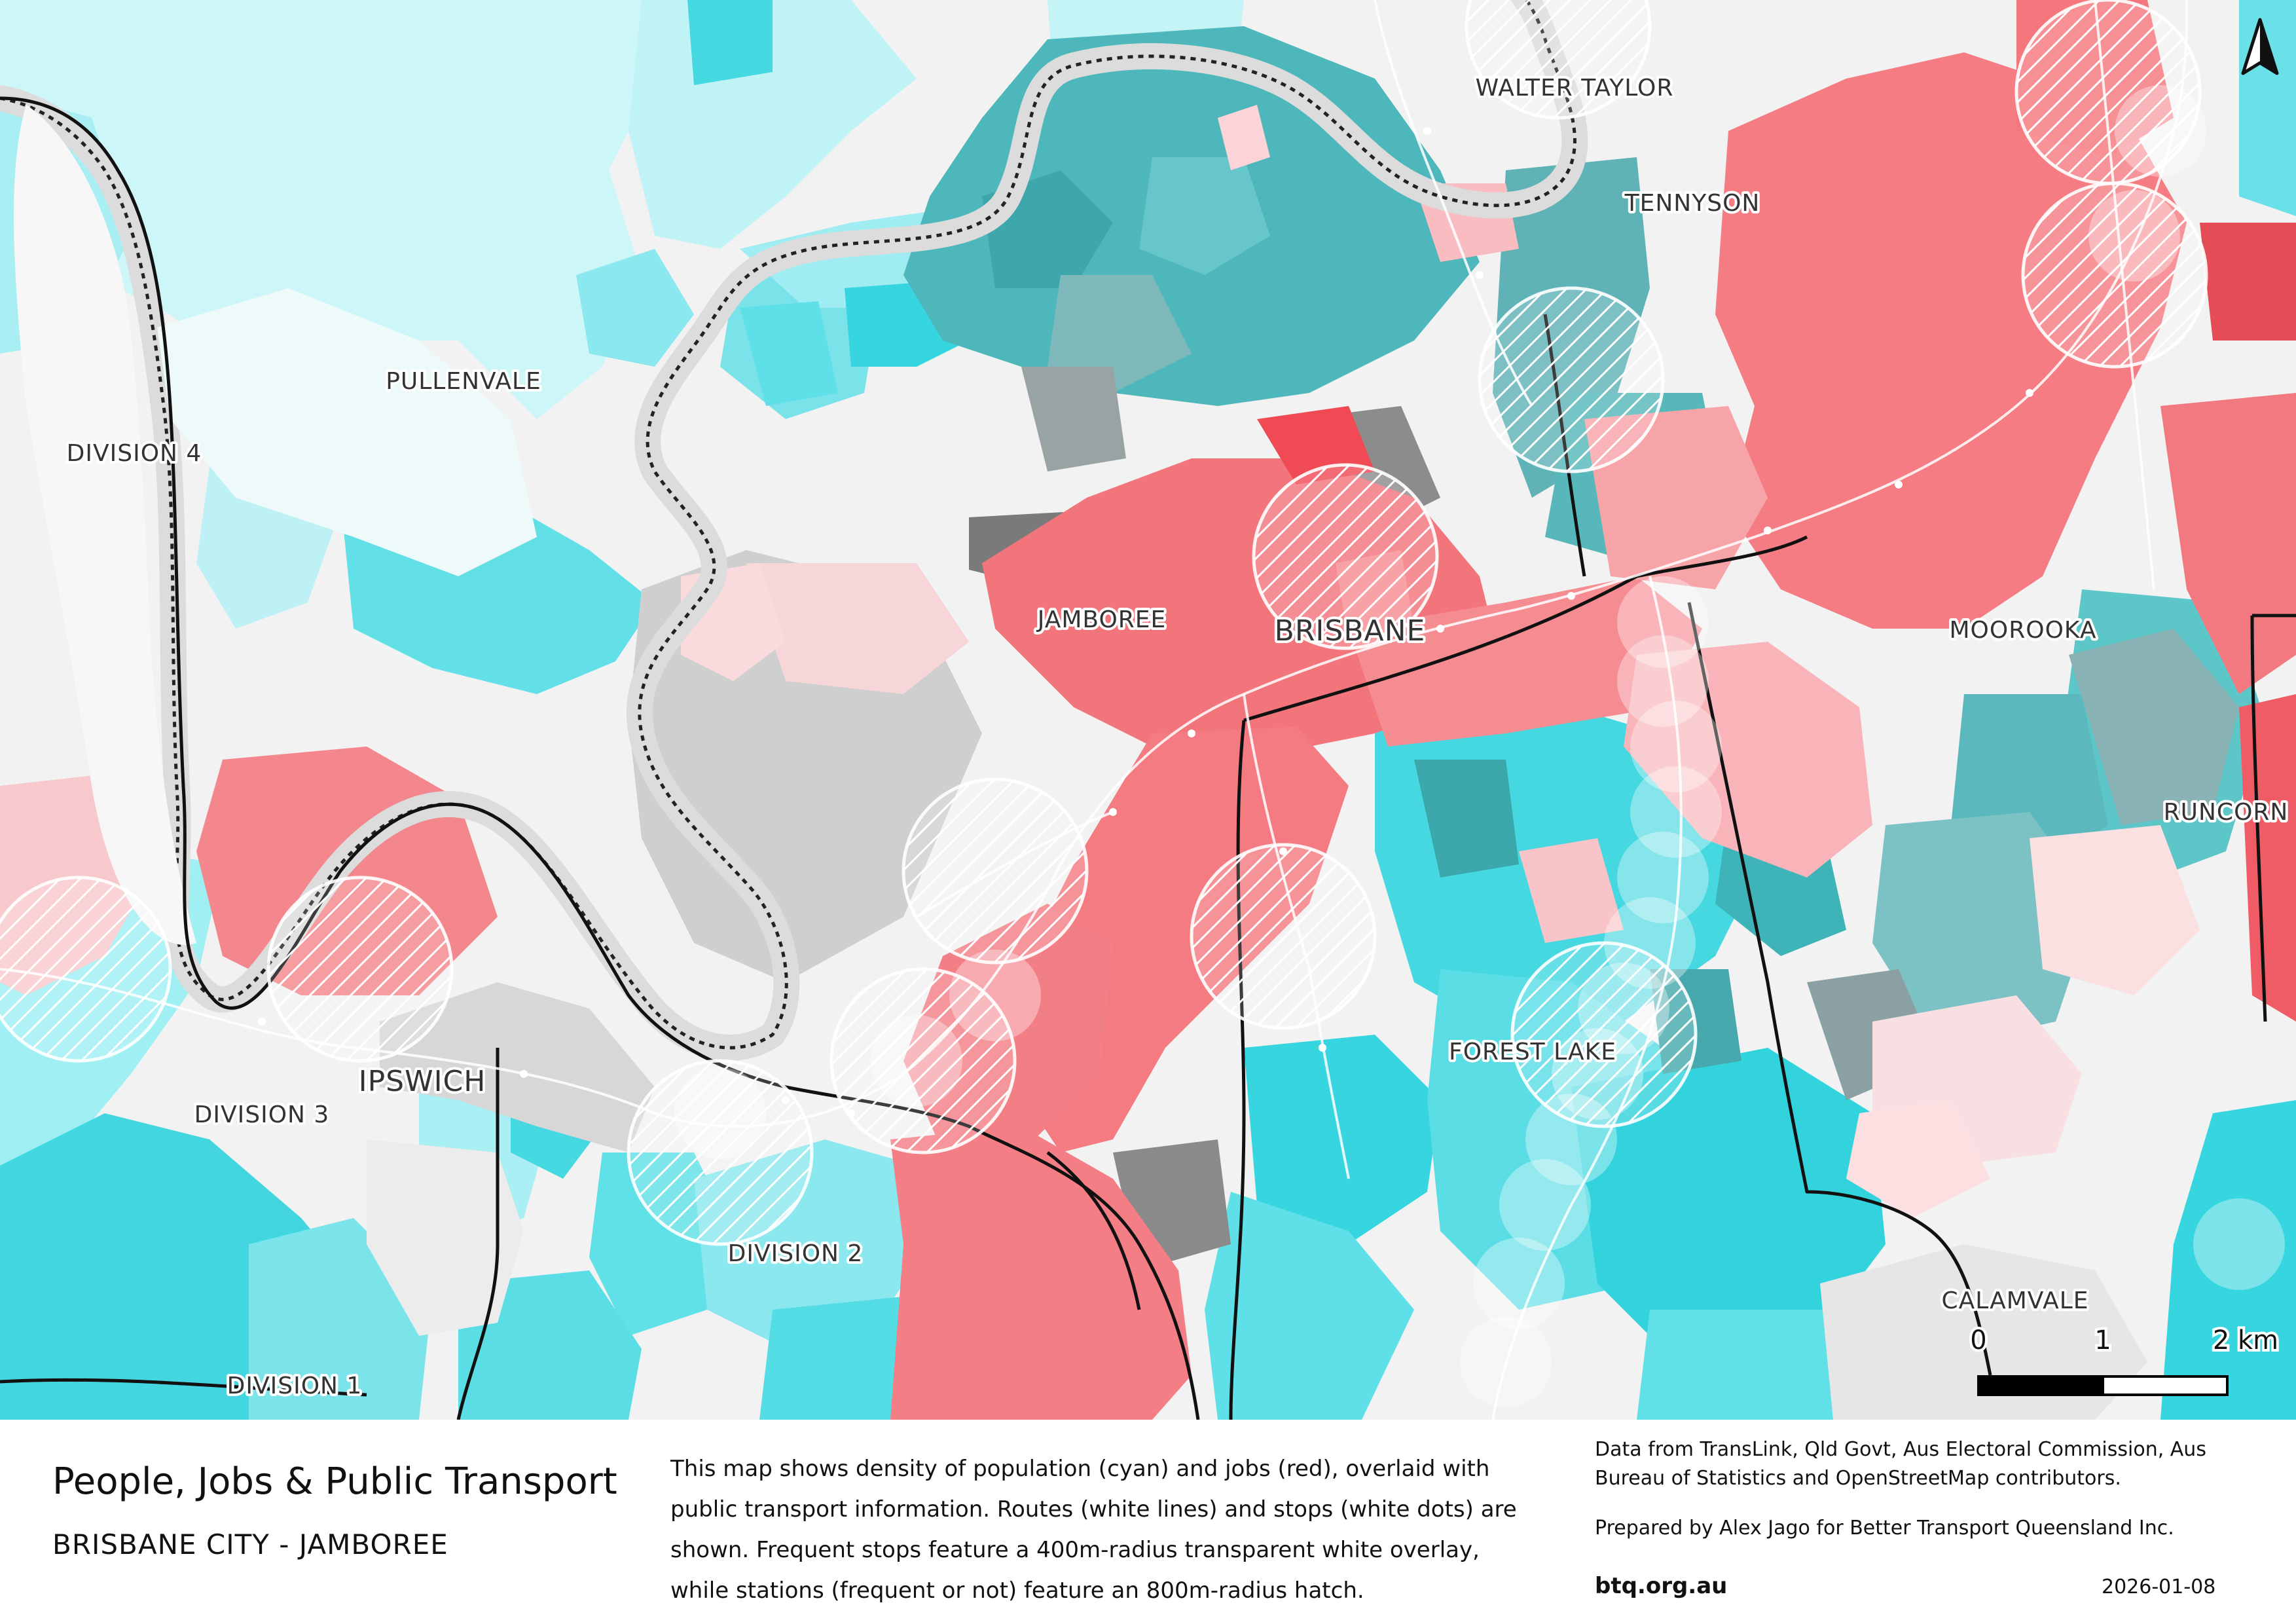 This screenshot has width=2296, height=1624. Describe the element at coordinates (422, 1081) in the screenshot. I see `label-ipswich: IPSWICH` at that location.